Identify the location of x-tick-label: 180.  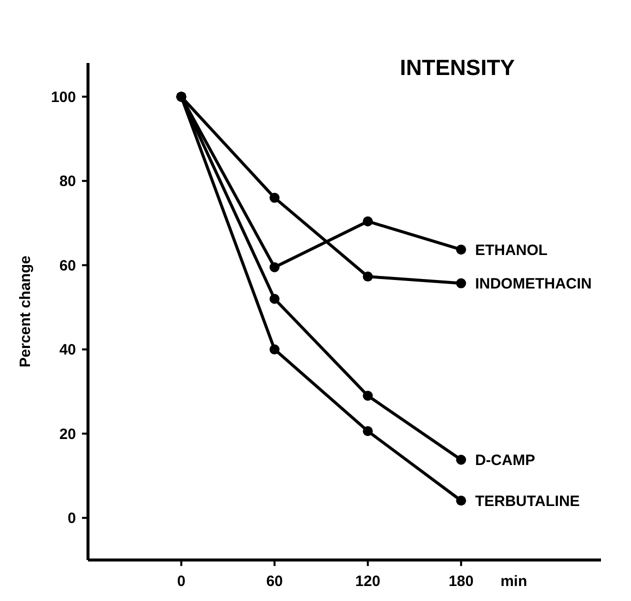
(461, 581).